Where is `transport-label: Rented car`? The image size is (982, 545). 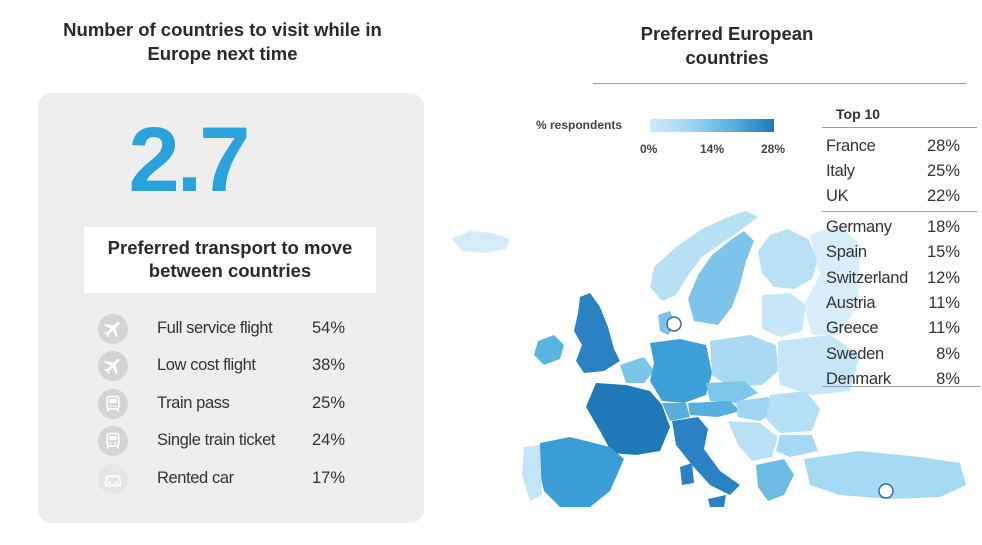 transport-label: Rented car is located at coordinates (195, 478).